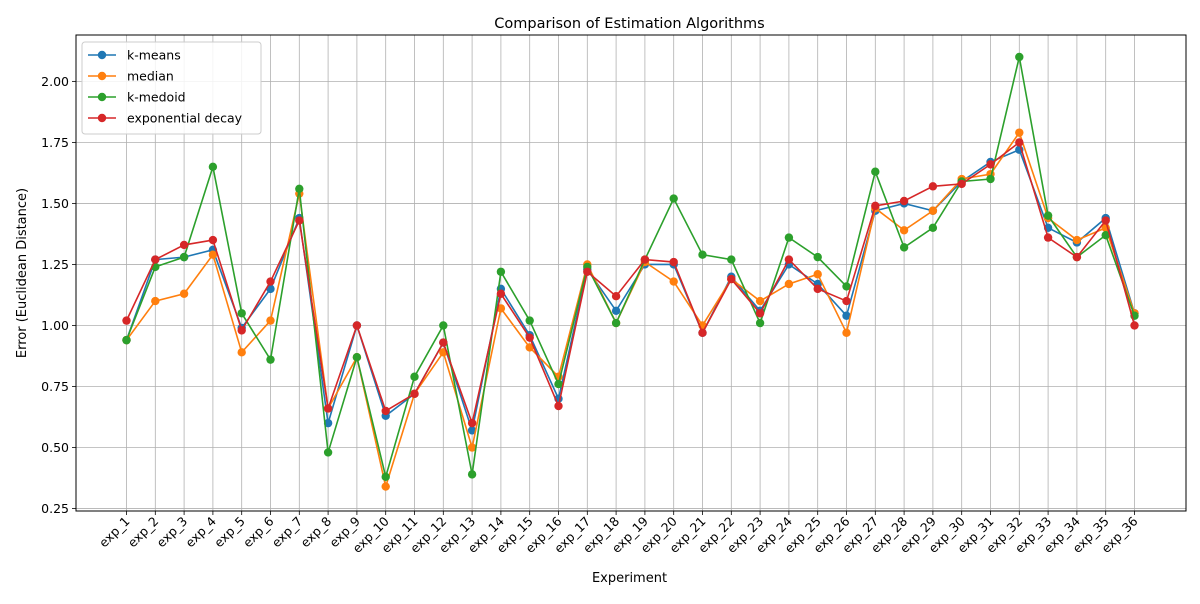 The width and height of the screenshot is (1200, 604). Describe the element at coordinates (185, 118) in the screenshot. I see `legend-label: exponential decay` at that location.